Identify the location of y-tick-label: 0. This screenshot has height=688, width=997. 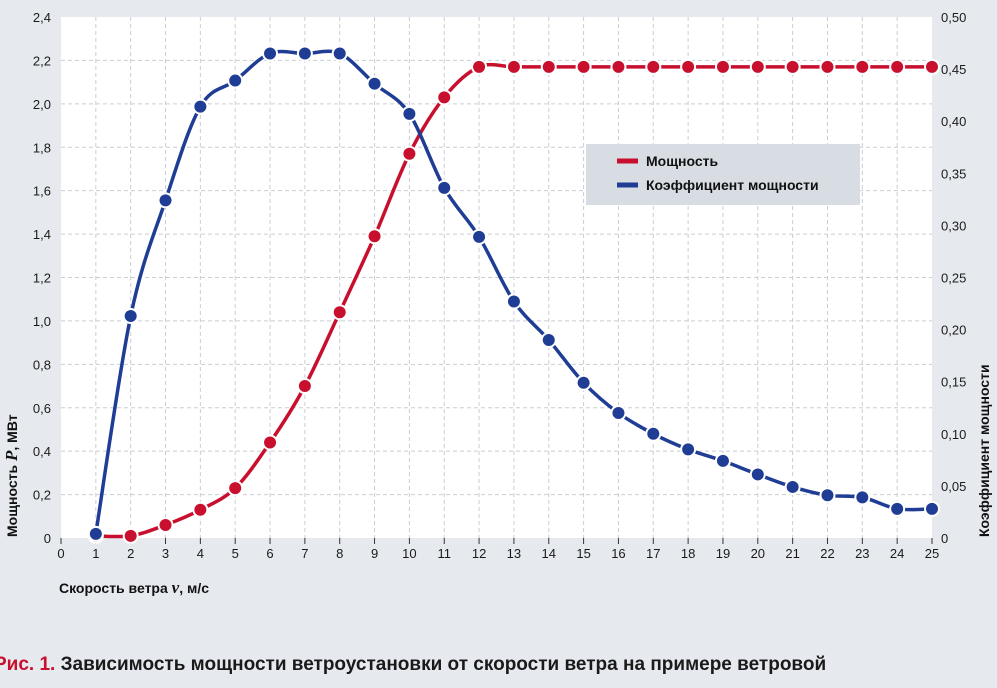
(47, 538).